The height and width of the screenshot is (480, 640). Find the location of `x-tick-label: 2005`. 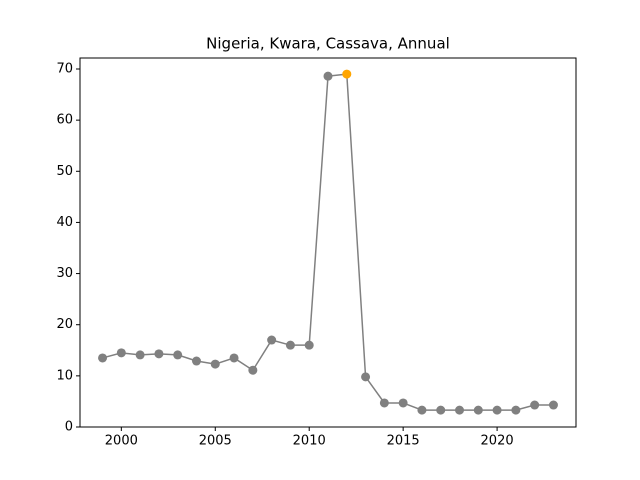

x-tick-label: 2005 is located at coordinates (215, 441).